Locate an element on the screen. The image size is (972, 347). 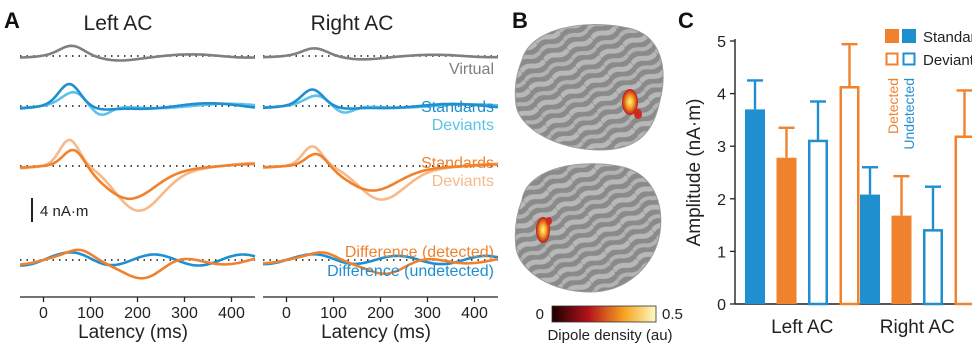
y-tick-label: 4 is located at coordinates (721, 95).